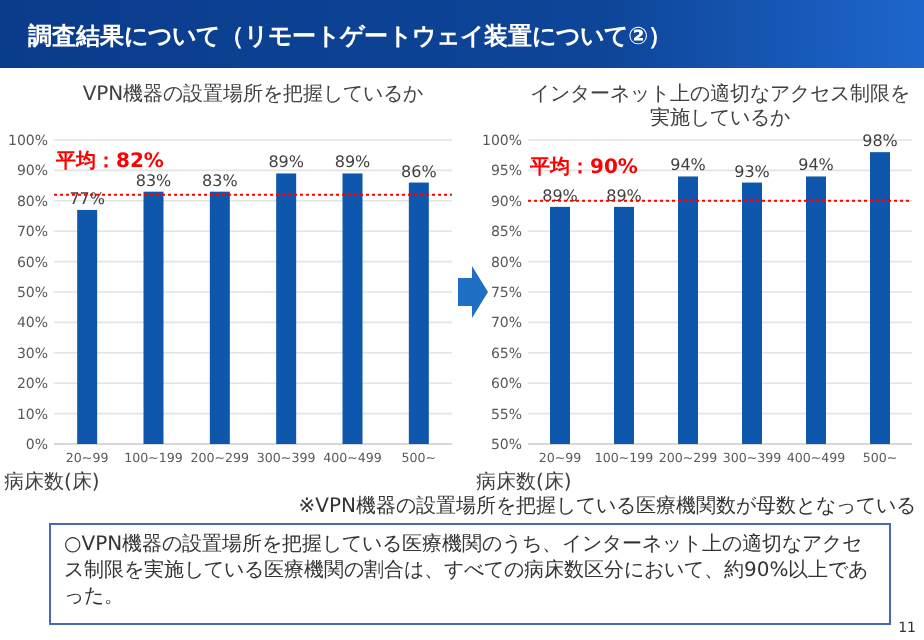 The width and height of the screenshot is (924, 640). Describe the element at coordinates (607, 506) in the screenshot. I see `text: ※VPN機器の設置場所を把握している医療機関数が母数となっている` at that location.